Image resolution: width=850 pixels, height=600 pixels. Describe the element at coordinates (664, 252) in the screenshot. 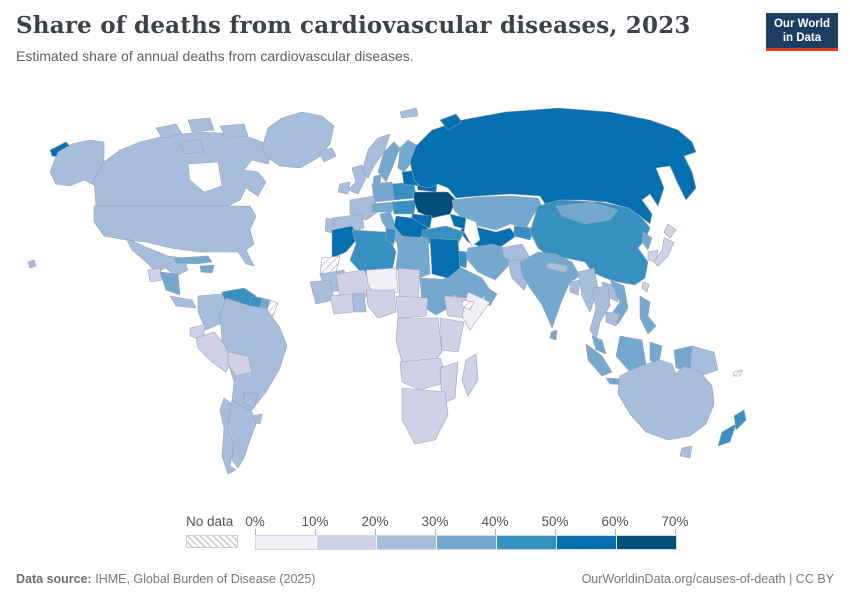

I see `region-japan-honshu` at that location.